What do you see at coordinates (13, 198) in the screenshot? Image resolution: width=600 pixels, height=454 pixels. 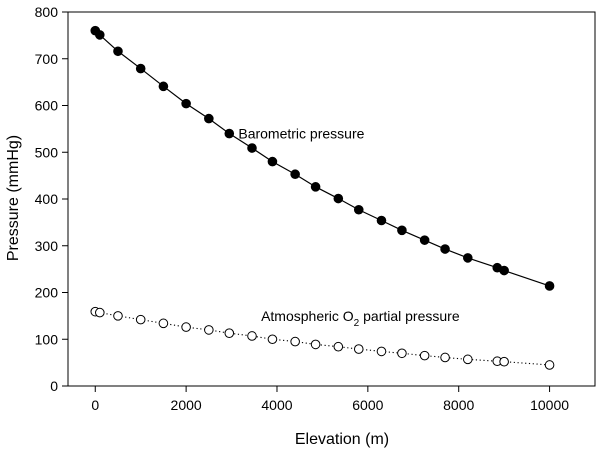 I see `y-axis-title: Pressure (mmHg)` at bounding box center [13, 198].